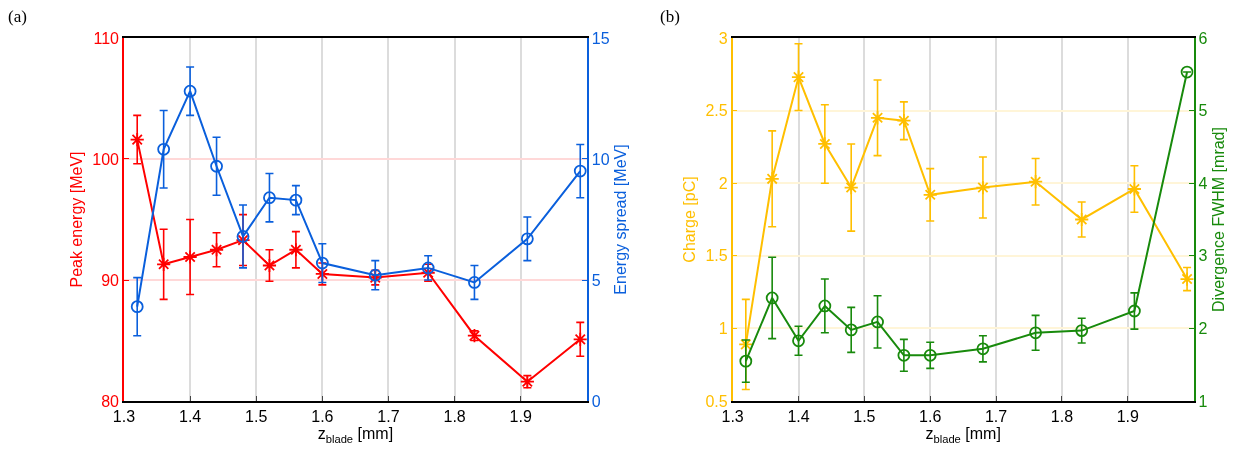  Describe the element at coordinates (596, 401) in the screenshot. I see `y2-tick-label: 0` at that location.